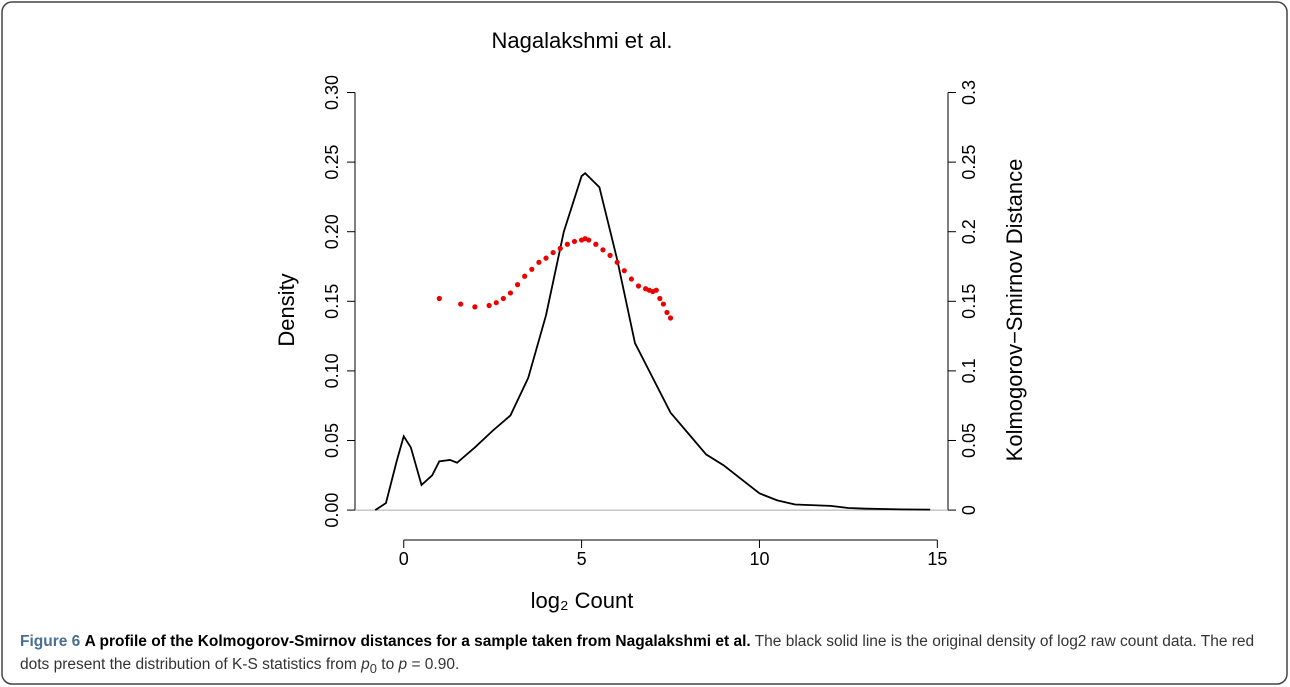 This screenshot has height=687, width=1290. What do you see at coordinates (433, 664) in the screenshot?
I see `caption-text: = 0.90.` at bounding box center [433, 664].